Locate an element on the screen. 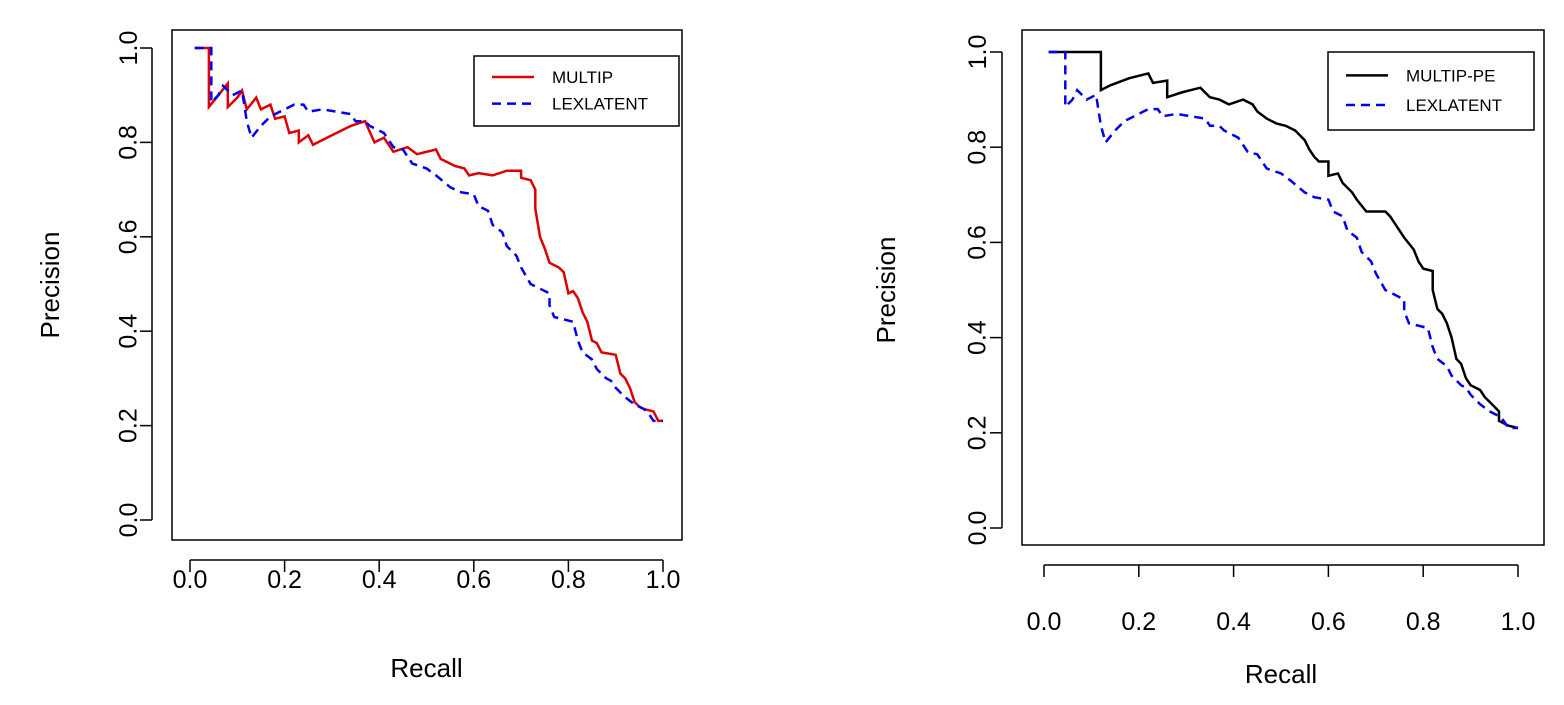 Image resolution: width=1564 pixels, height=705 pixels. chart-1-y-axis-label: Precision is located at coordinates (50, 285).